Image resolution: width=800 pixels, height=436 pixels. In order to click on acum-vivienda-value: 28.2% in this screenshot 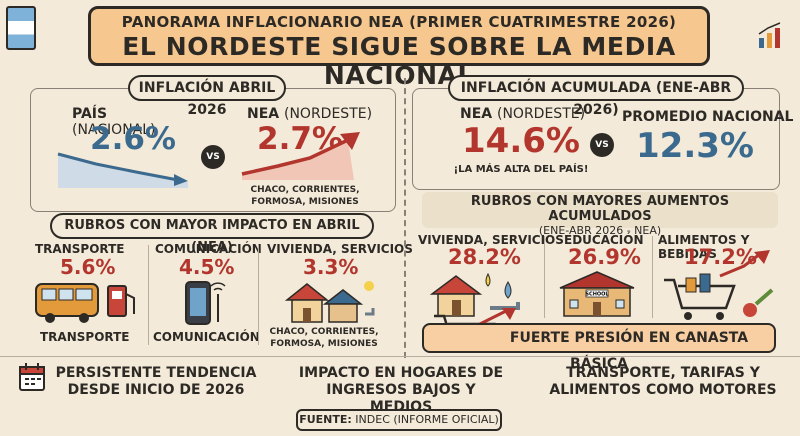, I will do `click(484, 257)`.